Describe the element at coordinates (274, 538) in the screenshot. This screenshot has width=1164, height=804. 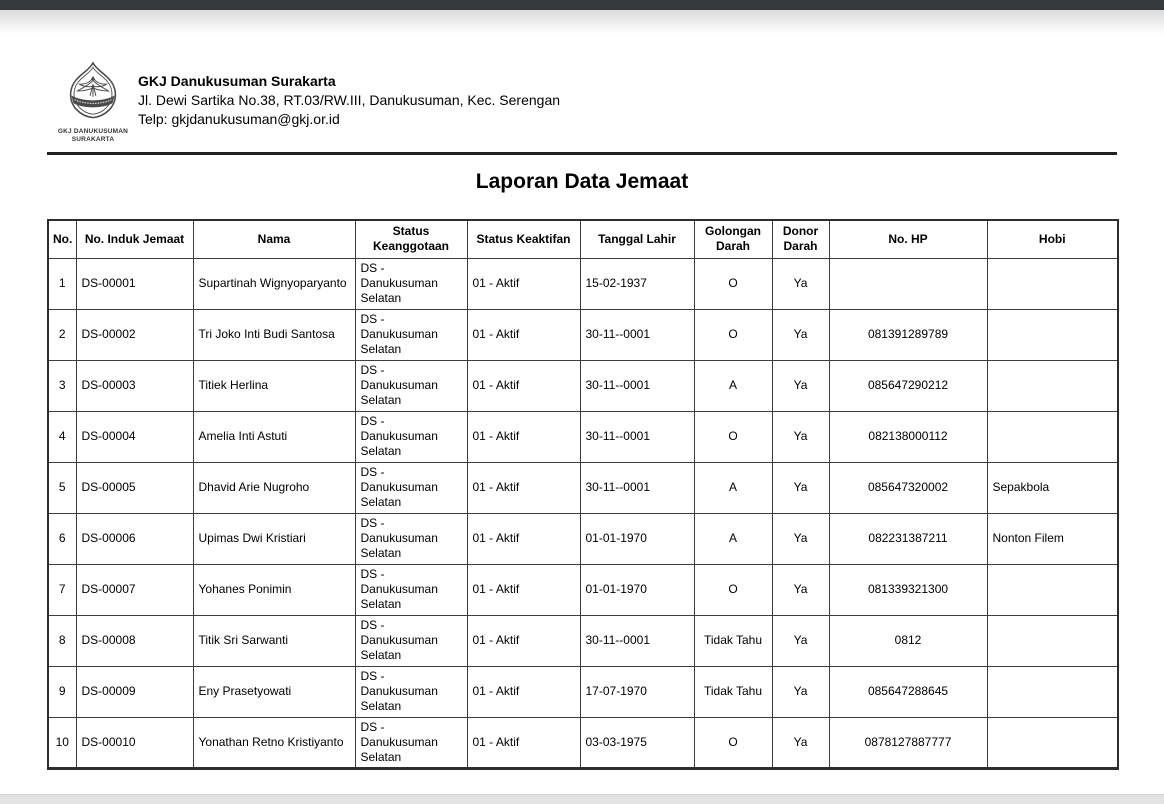
I see `table-cell: Upimas Dwi Kristiari` at that location.